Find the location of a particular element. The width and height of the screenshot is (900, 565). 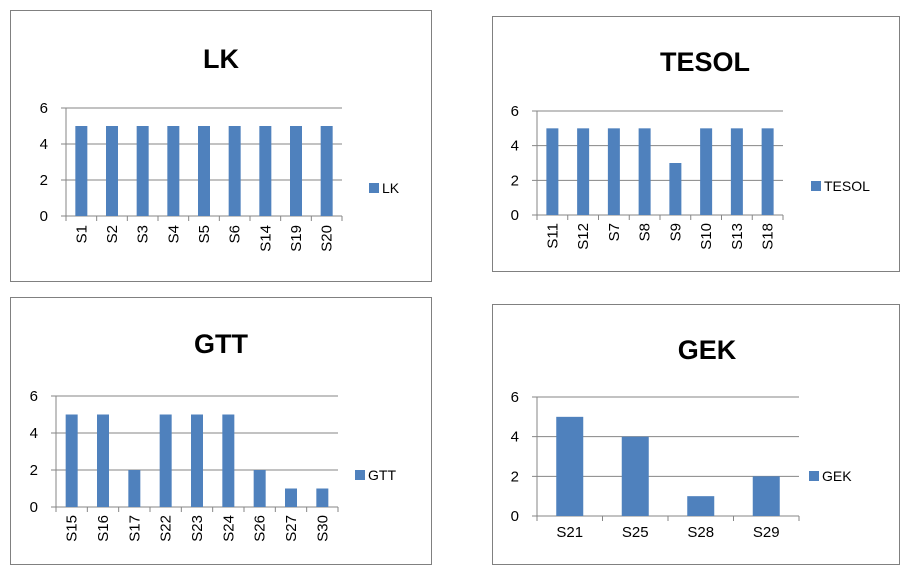

x-tick-label: S24 is located at coordinates (228, 528).